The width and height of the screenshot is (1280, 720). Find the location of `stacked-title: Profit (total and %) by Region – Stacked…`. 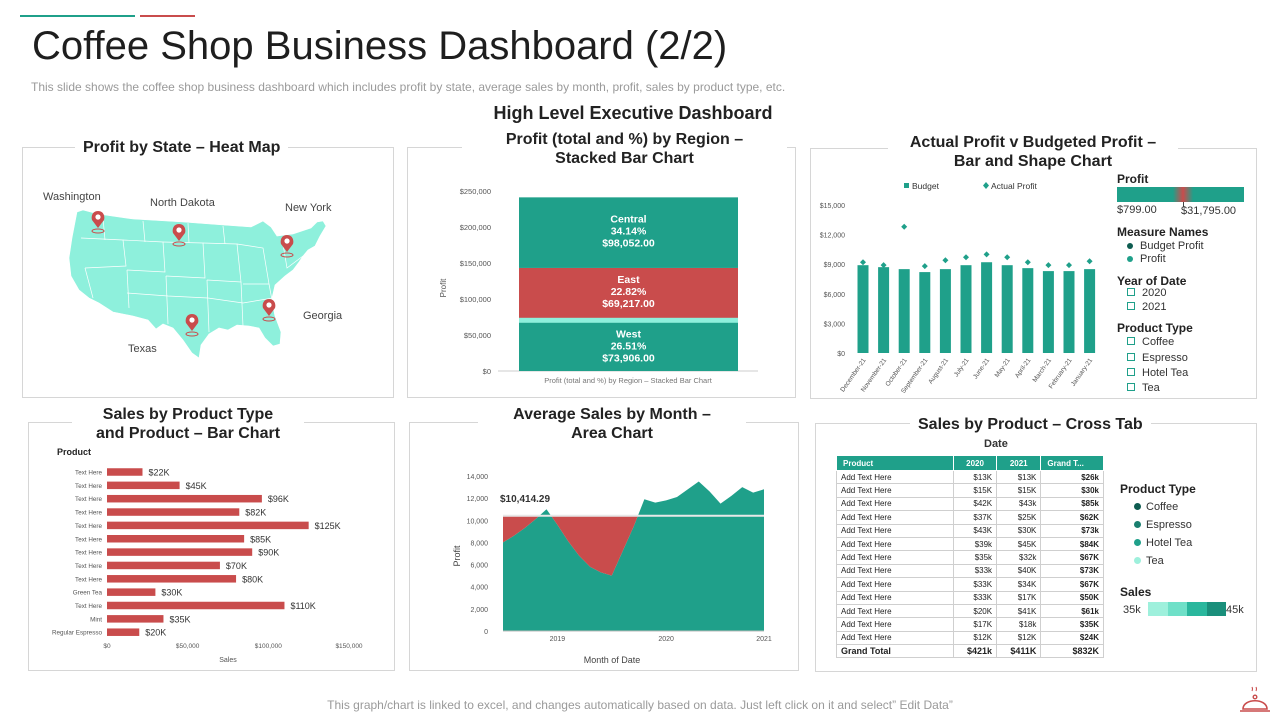

stacked-title: Profit (total and %) by Region – Stacked… is located at coordinates (624, 149).